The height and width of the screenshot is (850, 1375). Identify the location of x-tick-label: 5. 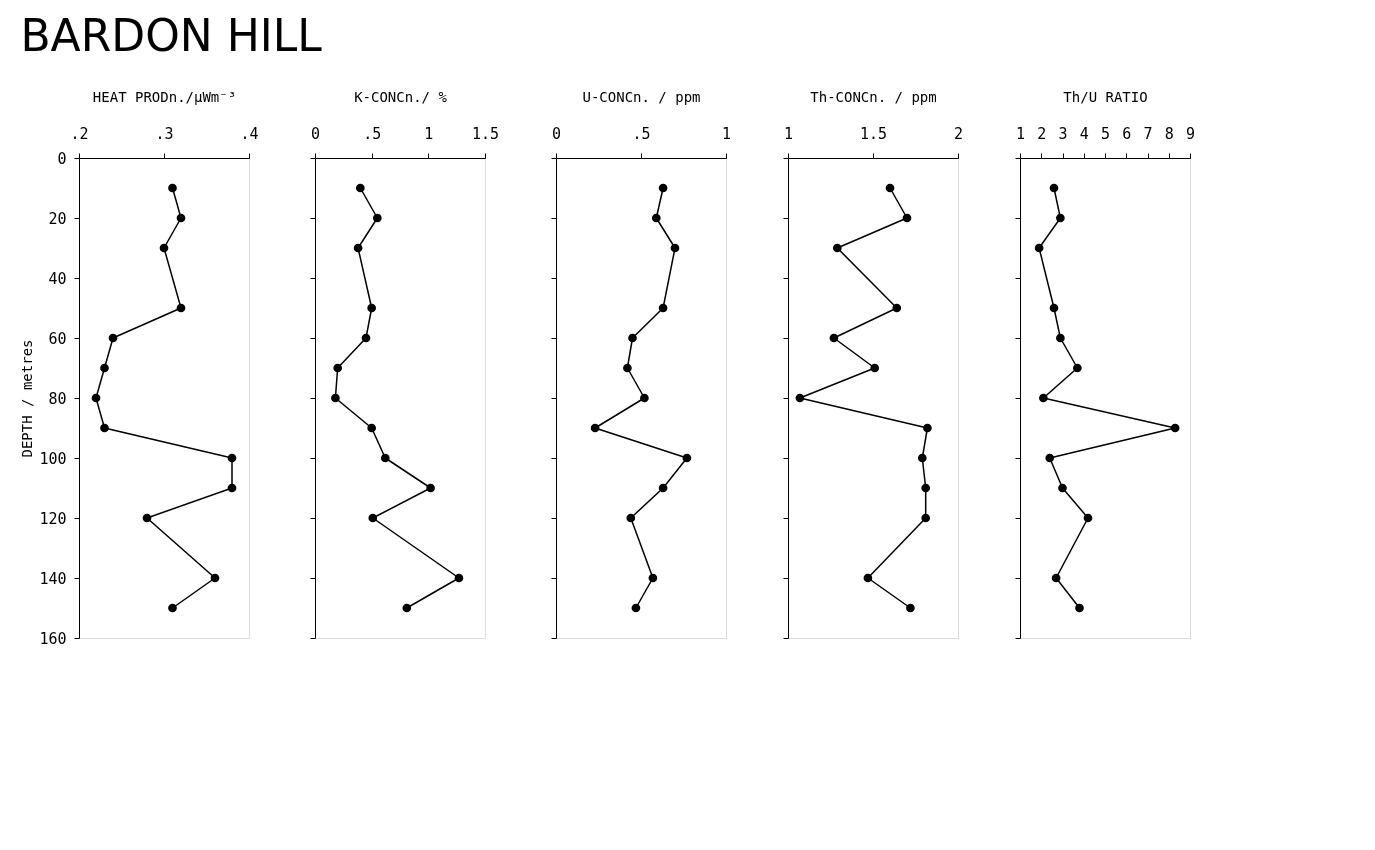
(1105, 133).